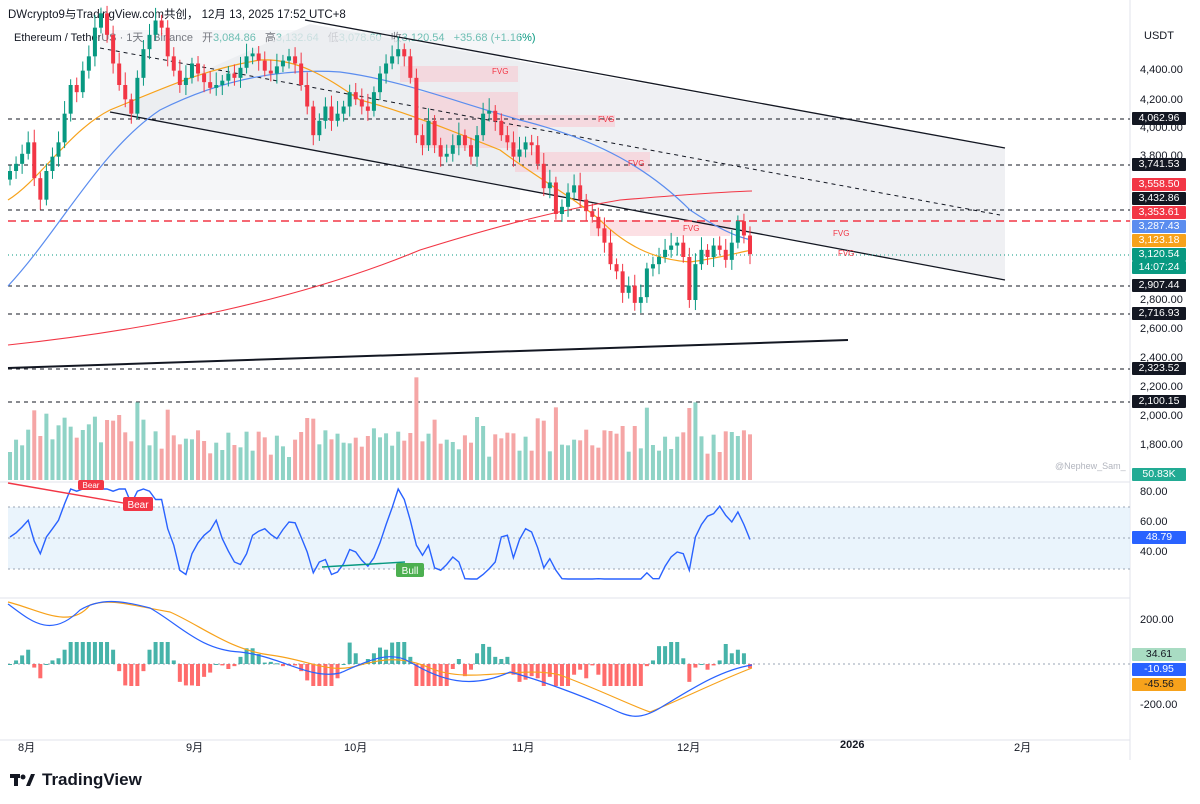 The image size is (1200, 804). I want to click on volume-group, so click(380, 428).